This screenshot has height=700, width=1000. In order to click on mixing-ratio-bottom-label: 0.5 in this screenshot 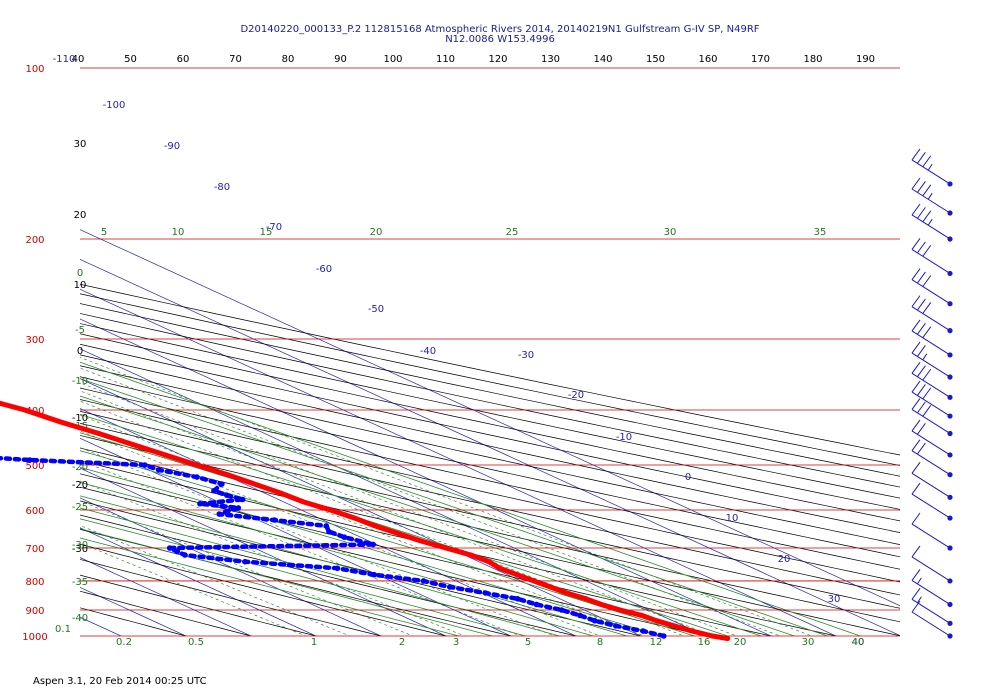, I will do `click(196, 642)`.